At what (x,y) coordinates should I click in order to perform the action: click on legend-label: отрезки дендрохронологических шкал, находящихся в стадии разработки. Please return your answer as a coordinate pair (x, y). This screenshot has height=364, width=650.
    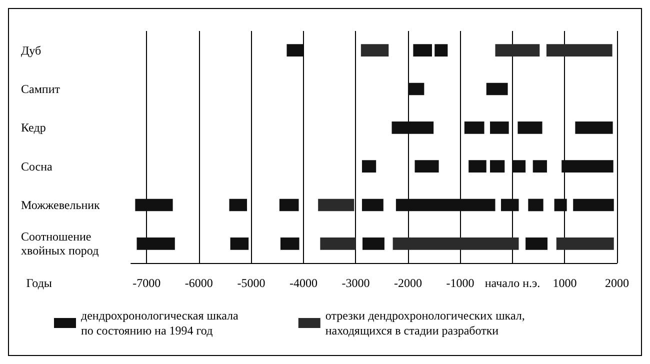
    Looking at the image, I should click on (425, 323).